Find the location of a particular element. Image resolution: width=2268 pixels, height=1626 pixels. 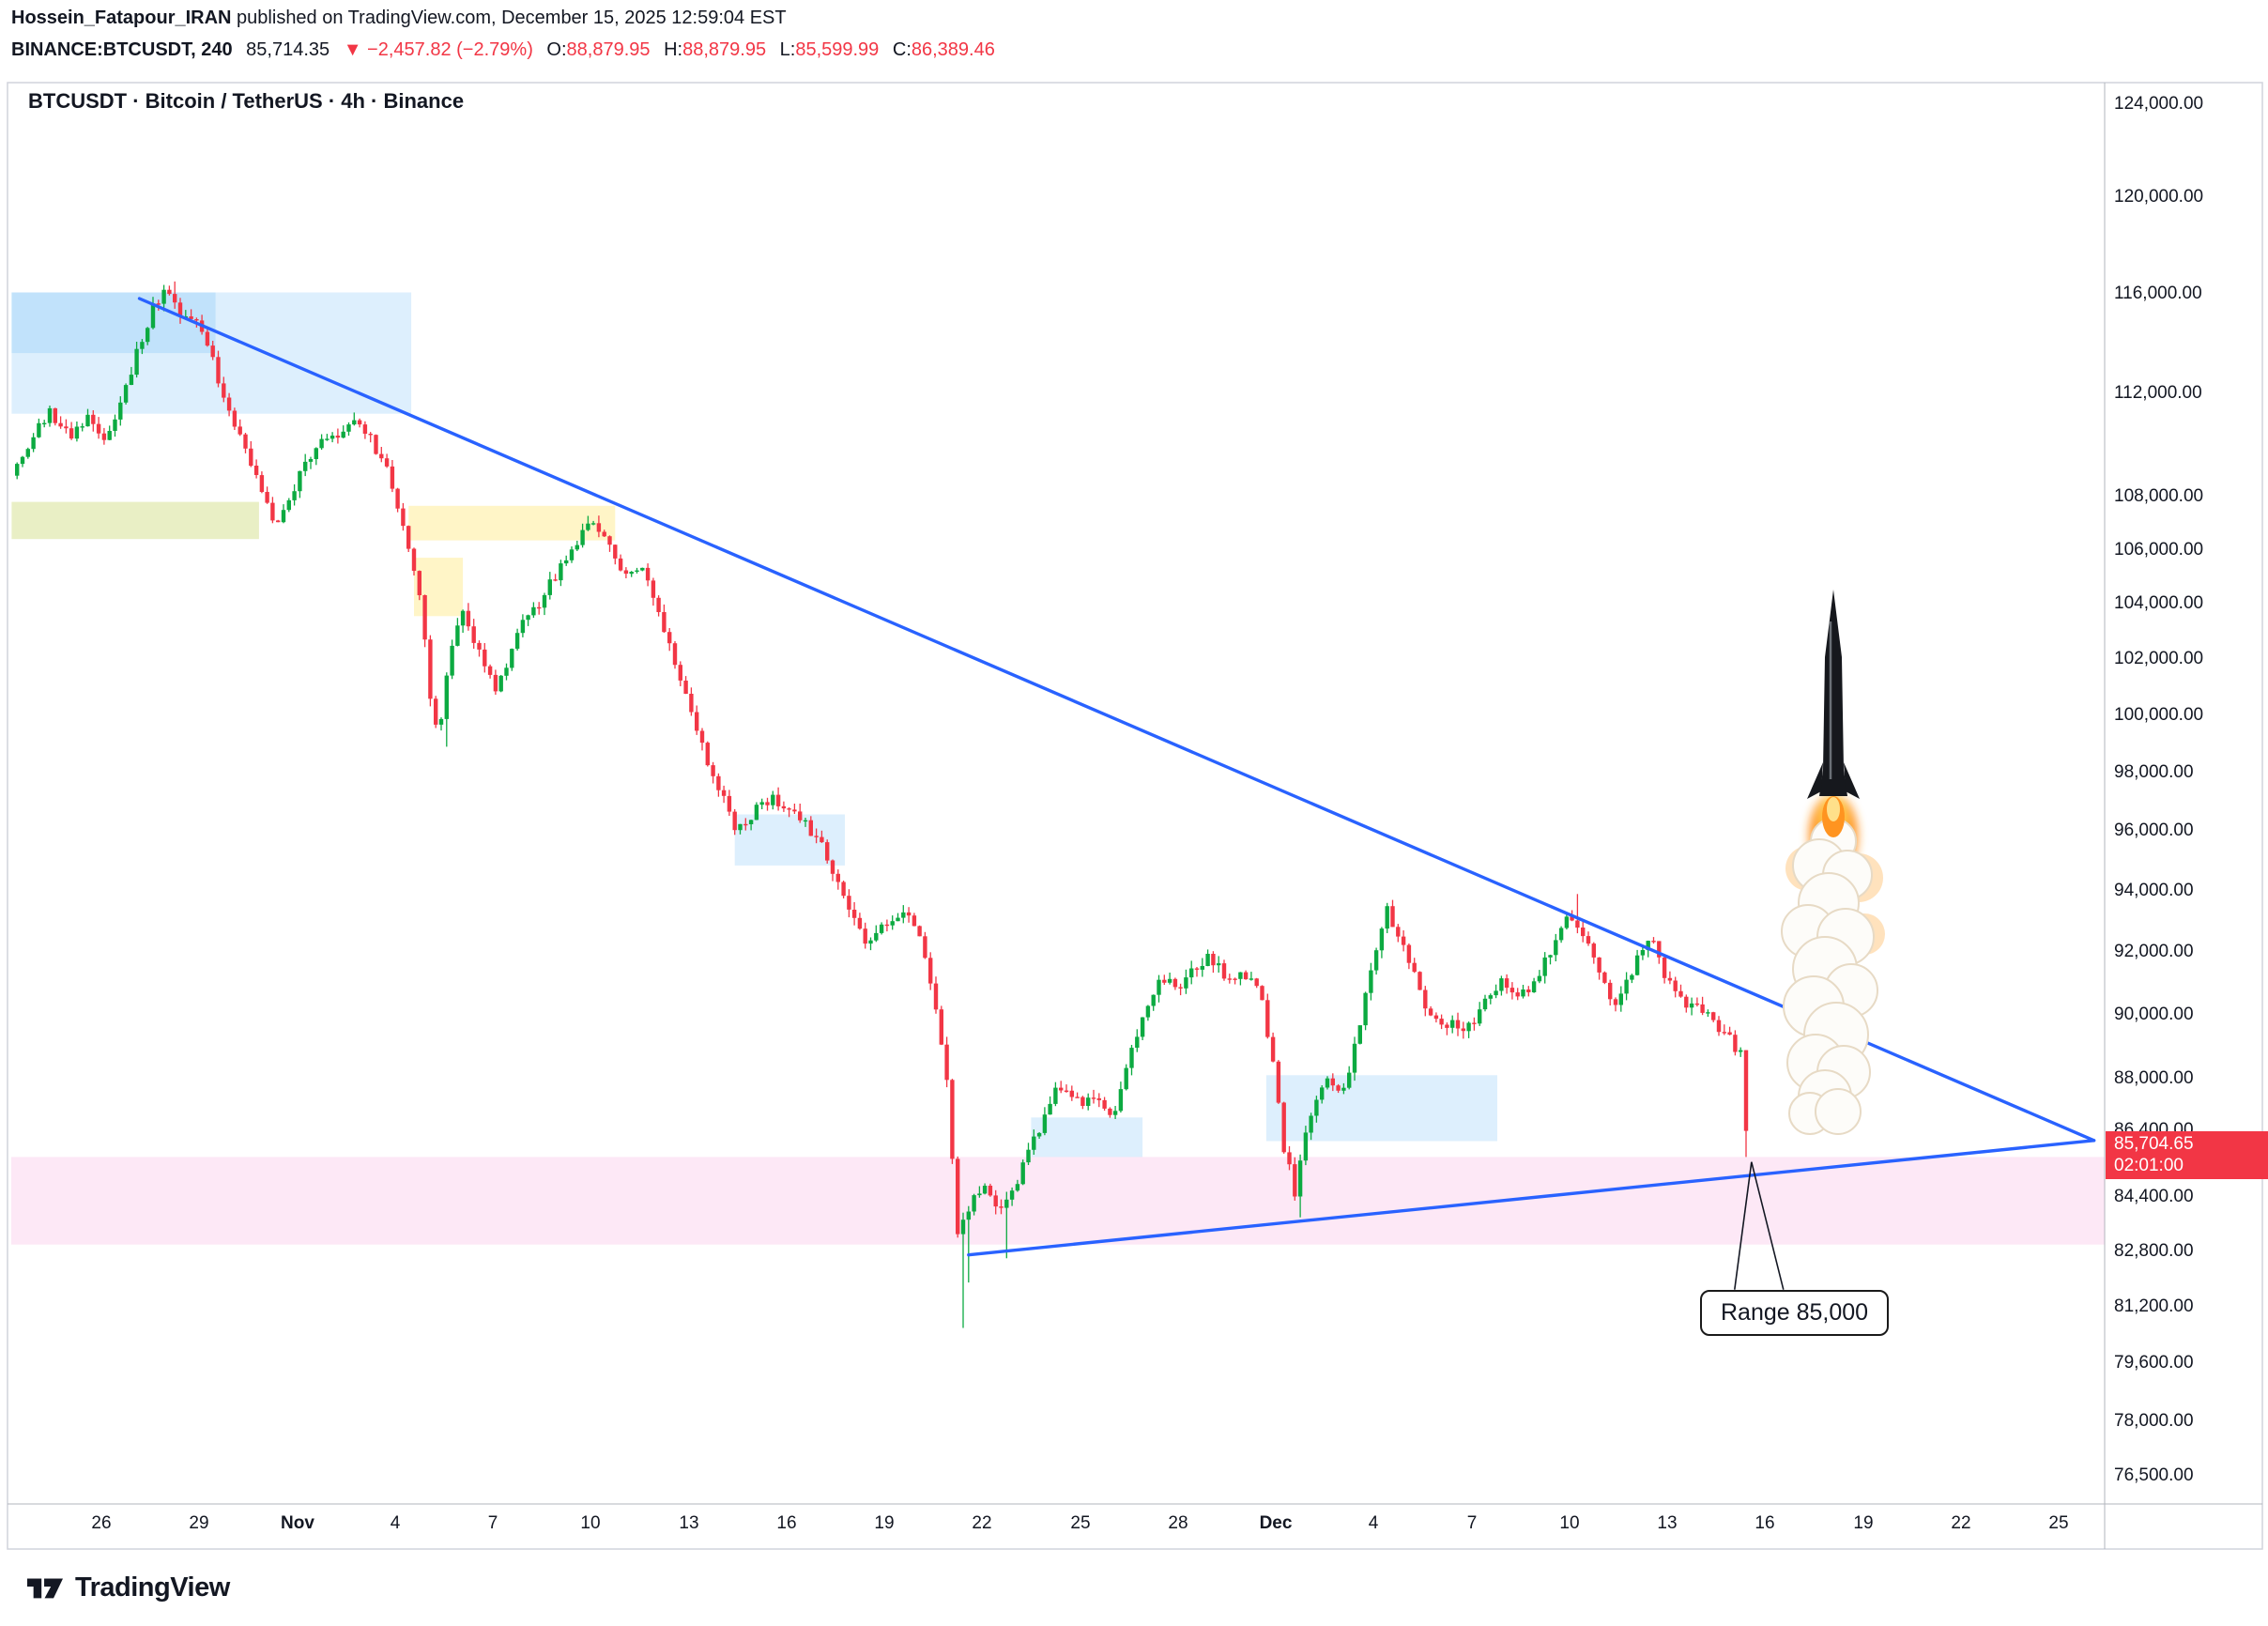

time-tick: Dec is located at coordinates (1276, 1523).